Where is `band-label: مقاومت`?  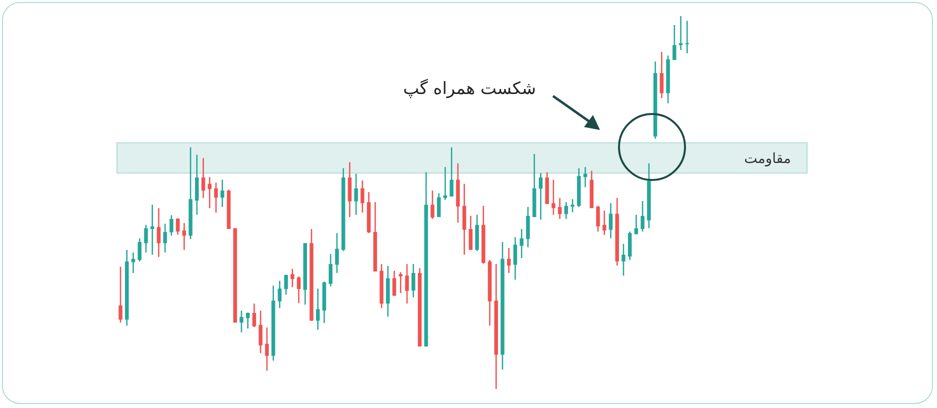 band-label: مقاومت is located at coordinates (767, 158).